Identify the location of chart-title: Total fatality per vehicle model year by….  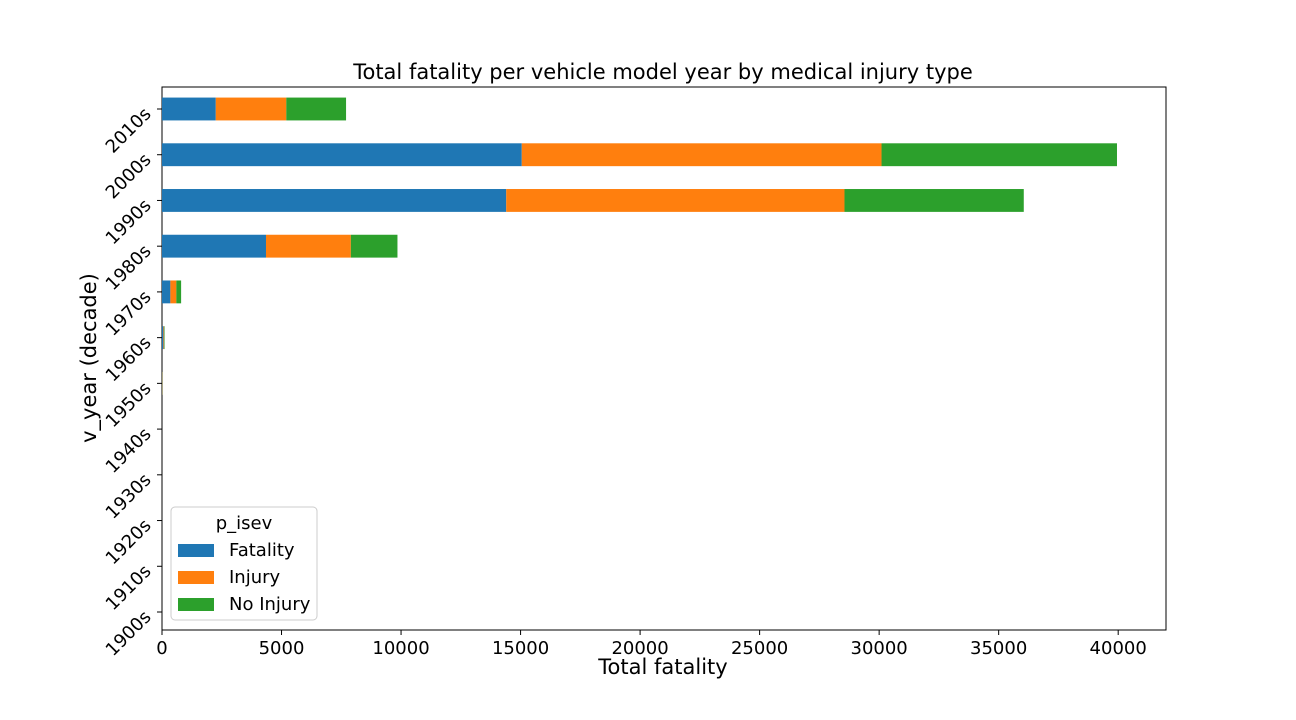
(662, 72).